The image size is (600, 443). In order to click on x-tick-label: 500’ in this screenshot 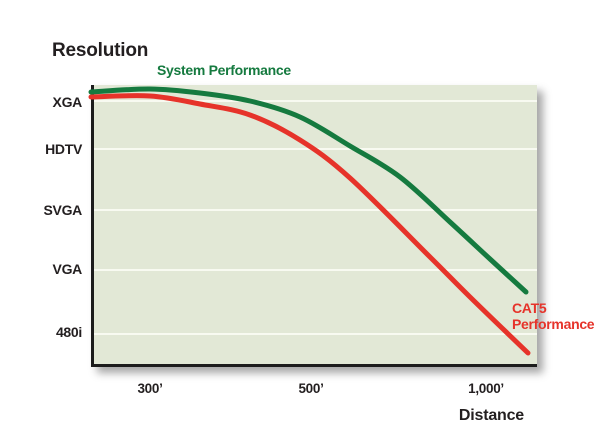, I will do `click(311, 388)`.